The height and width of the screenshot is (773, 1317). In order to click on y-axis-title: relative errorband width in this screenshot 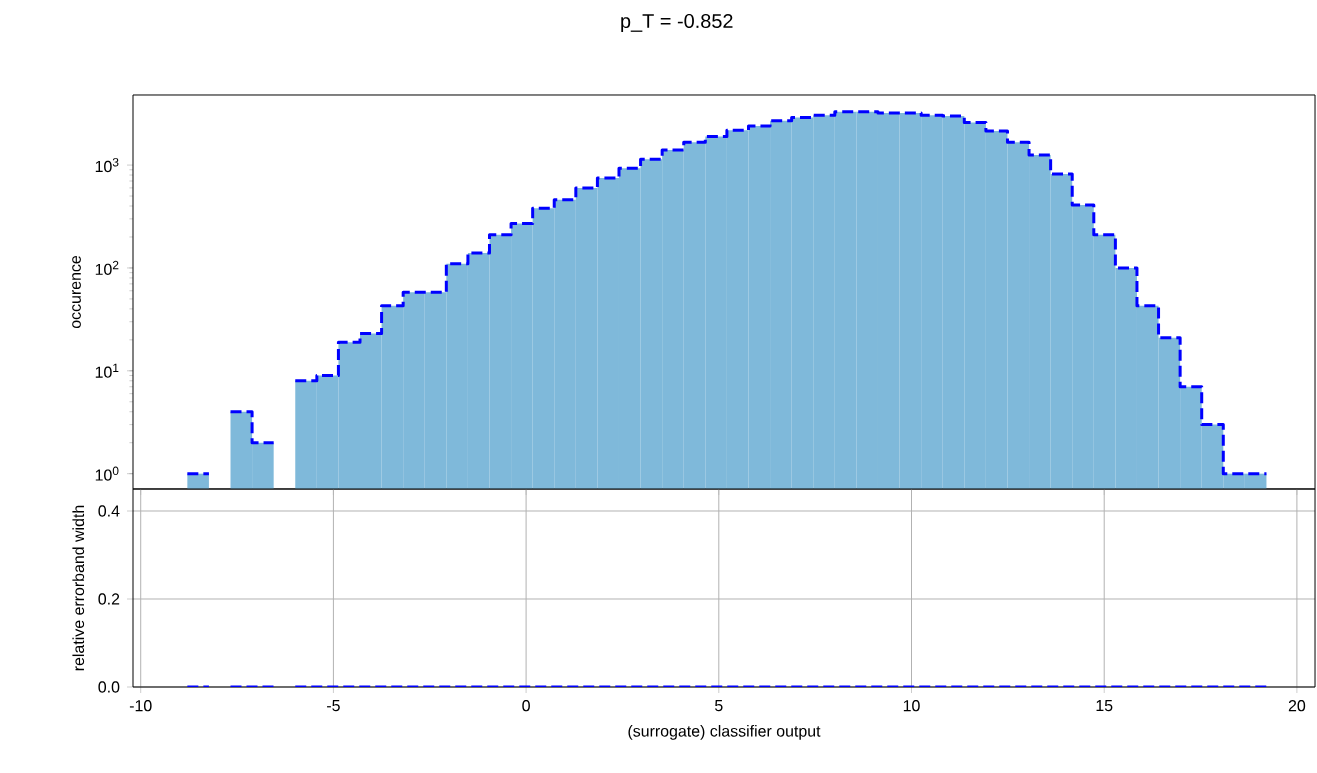, I will do `click(78, 588)`.